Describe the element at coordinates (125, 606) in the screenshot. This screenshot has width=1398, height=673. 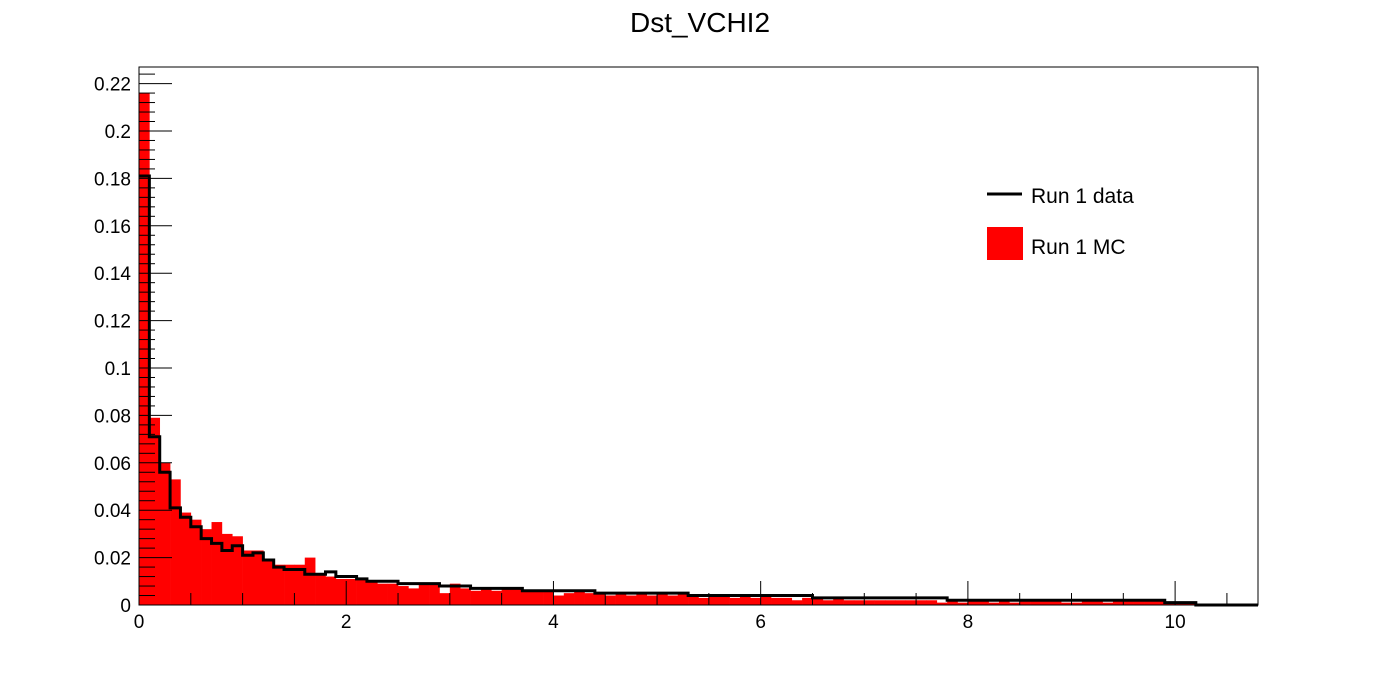
I see `y-tick-label: 0` at that location.